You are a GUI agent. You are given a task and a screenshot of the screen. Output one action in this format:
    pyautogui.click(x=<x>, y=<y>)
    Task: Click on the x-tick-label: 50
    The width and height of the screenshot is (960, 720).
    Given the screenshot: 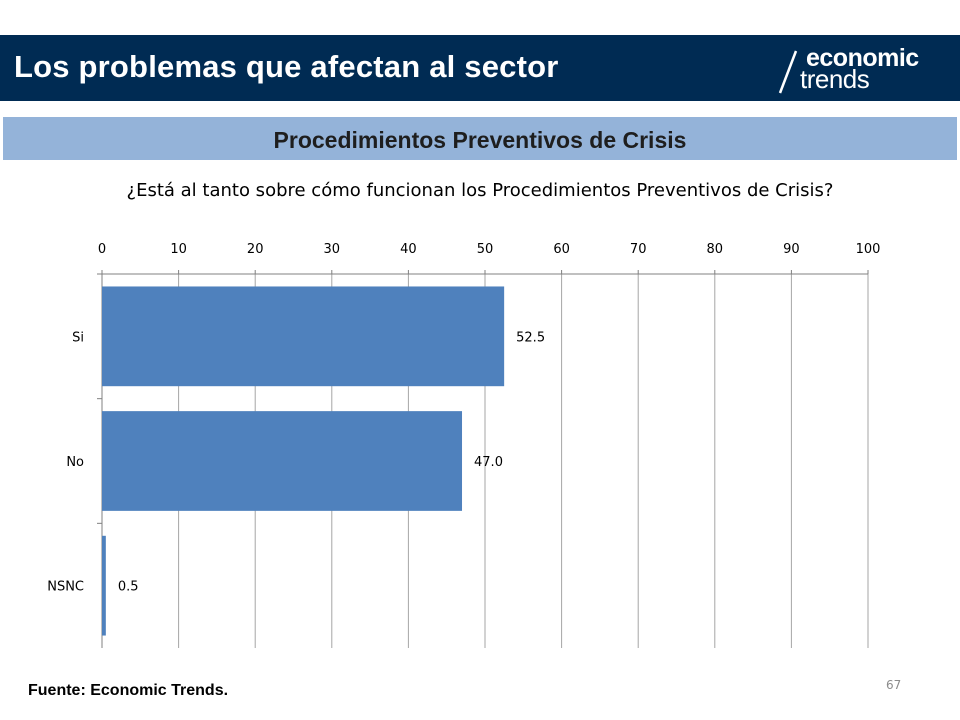 What is the action you would take?
    pyautogui.click(x=485, y=249)
    